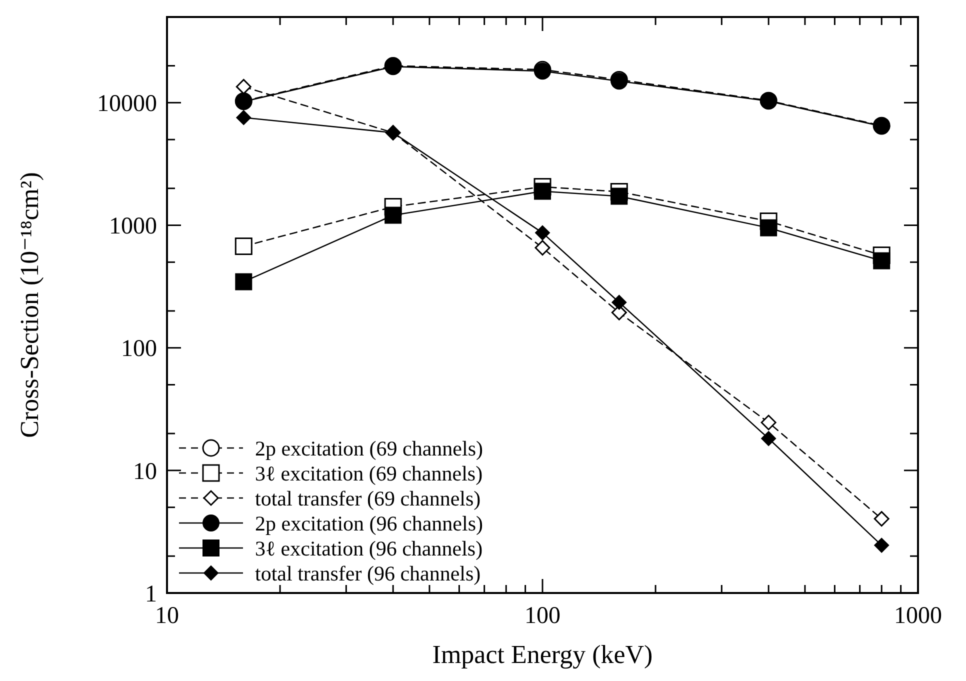  What do you see at coordinates (133, 227) in the screenshot?
I see `y-tick-label: 1000` at bounding box center [133, 227].